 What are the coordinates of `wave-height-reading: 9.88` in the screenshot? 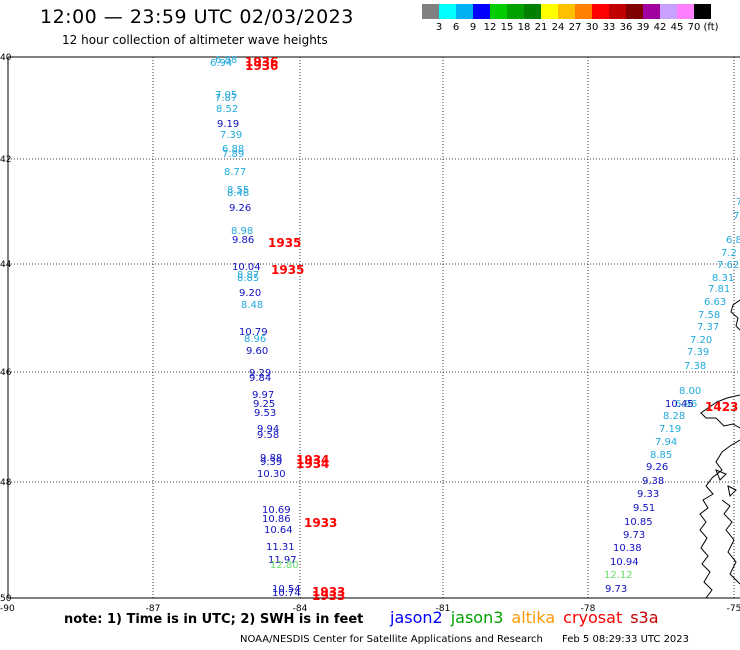 It's located at (271, 458).